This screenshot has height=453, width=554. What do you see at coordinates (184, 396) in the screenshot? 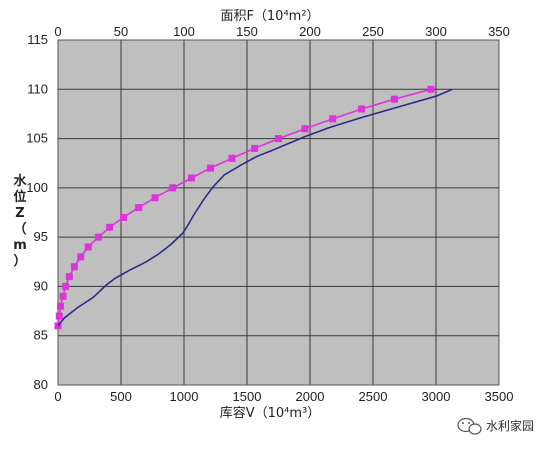
I see `bottom-tick-label: 1000` at bounding box center [184, 396].